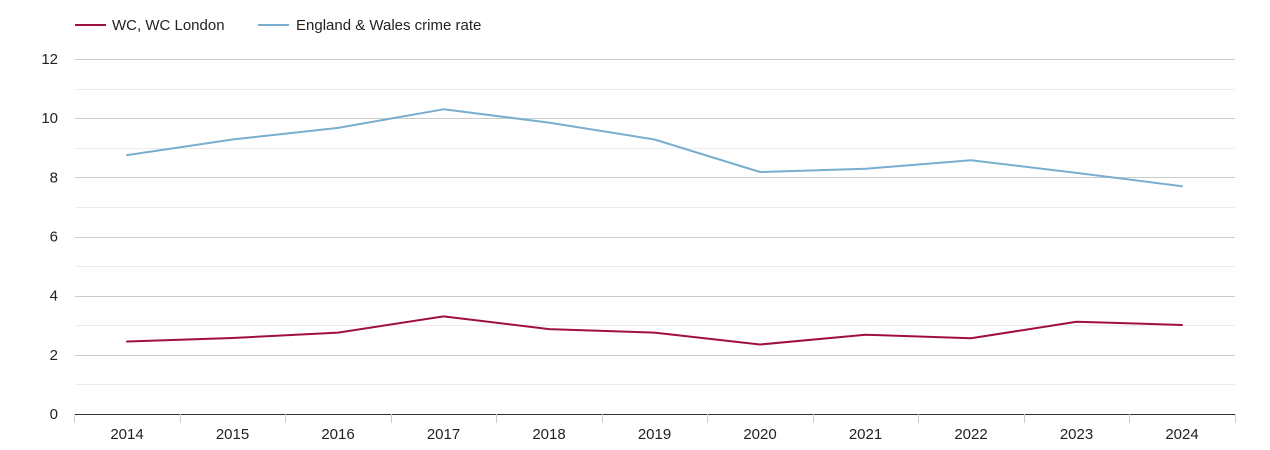  I want to click on legend-item-england-wales: England & Wales crime rate, so click(369, 25).